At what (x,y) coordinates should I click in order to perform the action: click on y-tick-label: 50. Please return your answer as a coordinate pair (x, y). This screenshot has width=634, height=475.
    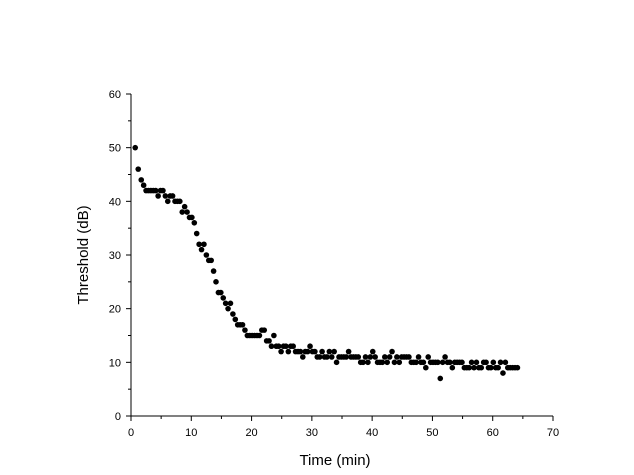
    Looking at the image, I should click on (115, 149).